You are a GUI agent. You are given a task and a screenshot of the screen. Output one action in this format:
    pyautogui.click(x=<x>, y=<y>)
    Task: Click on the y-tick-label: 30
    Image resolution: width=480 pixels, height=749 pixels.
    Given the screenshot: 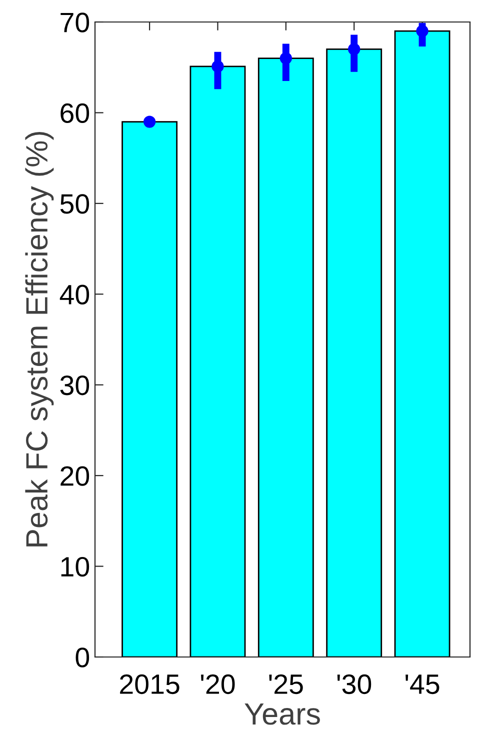 What is the action you would take?
    pyautogui.click(x=75, y=386)
    